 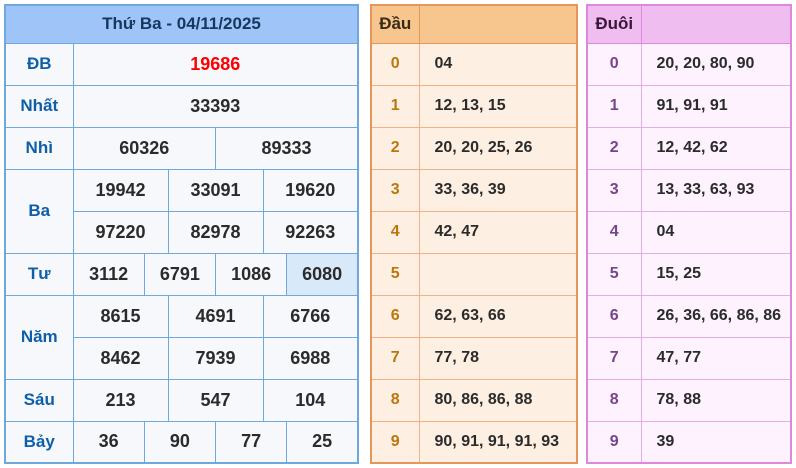 What do you see at coordinates (39, 442) in the screenshot?
I see `prize-label: Bảy` at bounding box center [39, 442].